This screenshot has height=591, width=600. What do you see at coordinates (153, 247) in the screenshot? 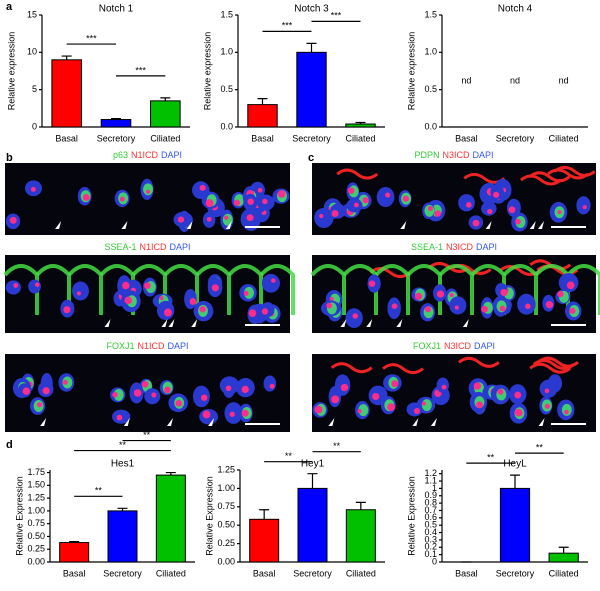
I see `stain-name: N1ICD` at bounding box center [153, 247].